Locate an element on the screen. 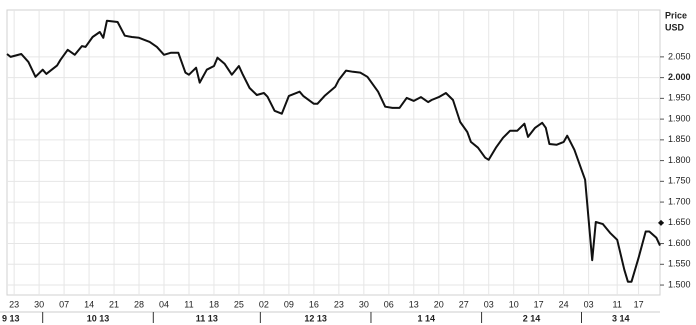  y-tick-label: 1.900 is located at coordinates (679, 118).